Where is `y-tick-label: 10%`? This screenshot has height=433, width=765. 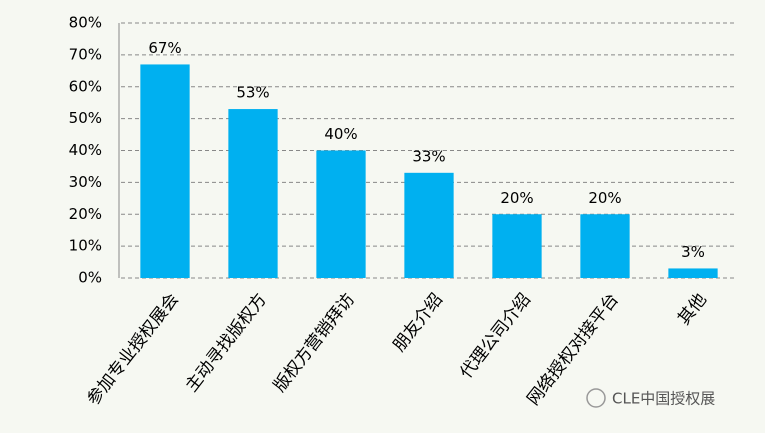 y-tick-label: 10% is located at coordinates (85, 246).